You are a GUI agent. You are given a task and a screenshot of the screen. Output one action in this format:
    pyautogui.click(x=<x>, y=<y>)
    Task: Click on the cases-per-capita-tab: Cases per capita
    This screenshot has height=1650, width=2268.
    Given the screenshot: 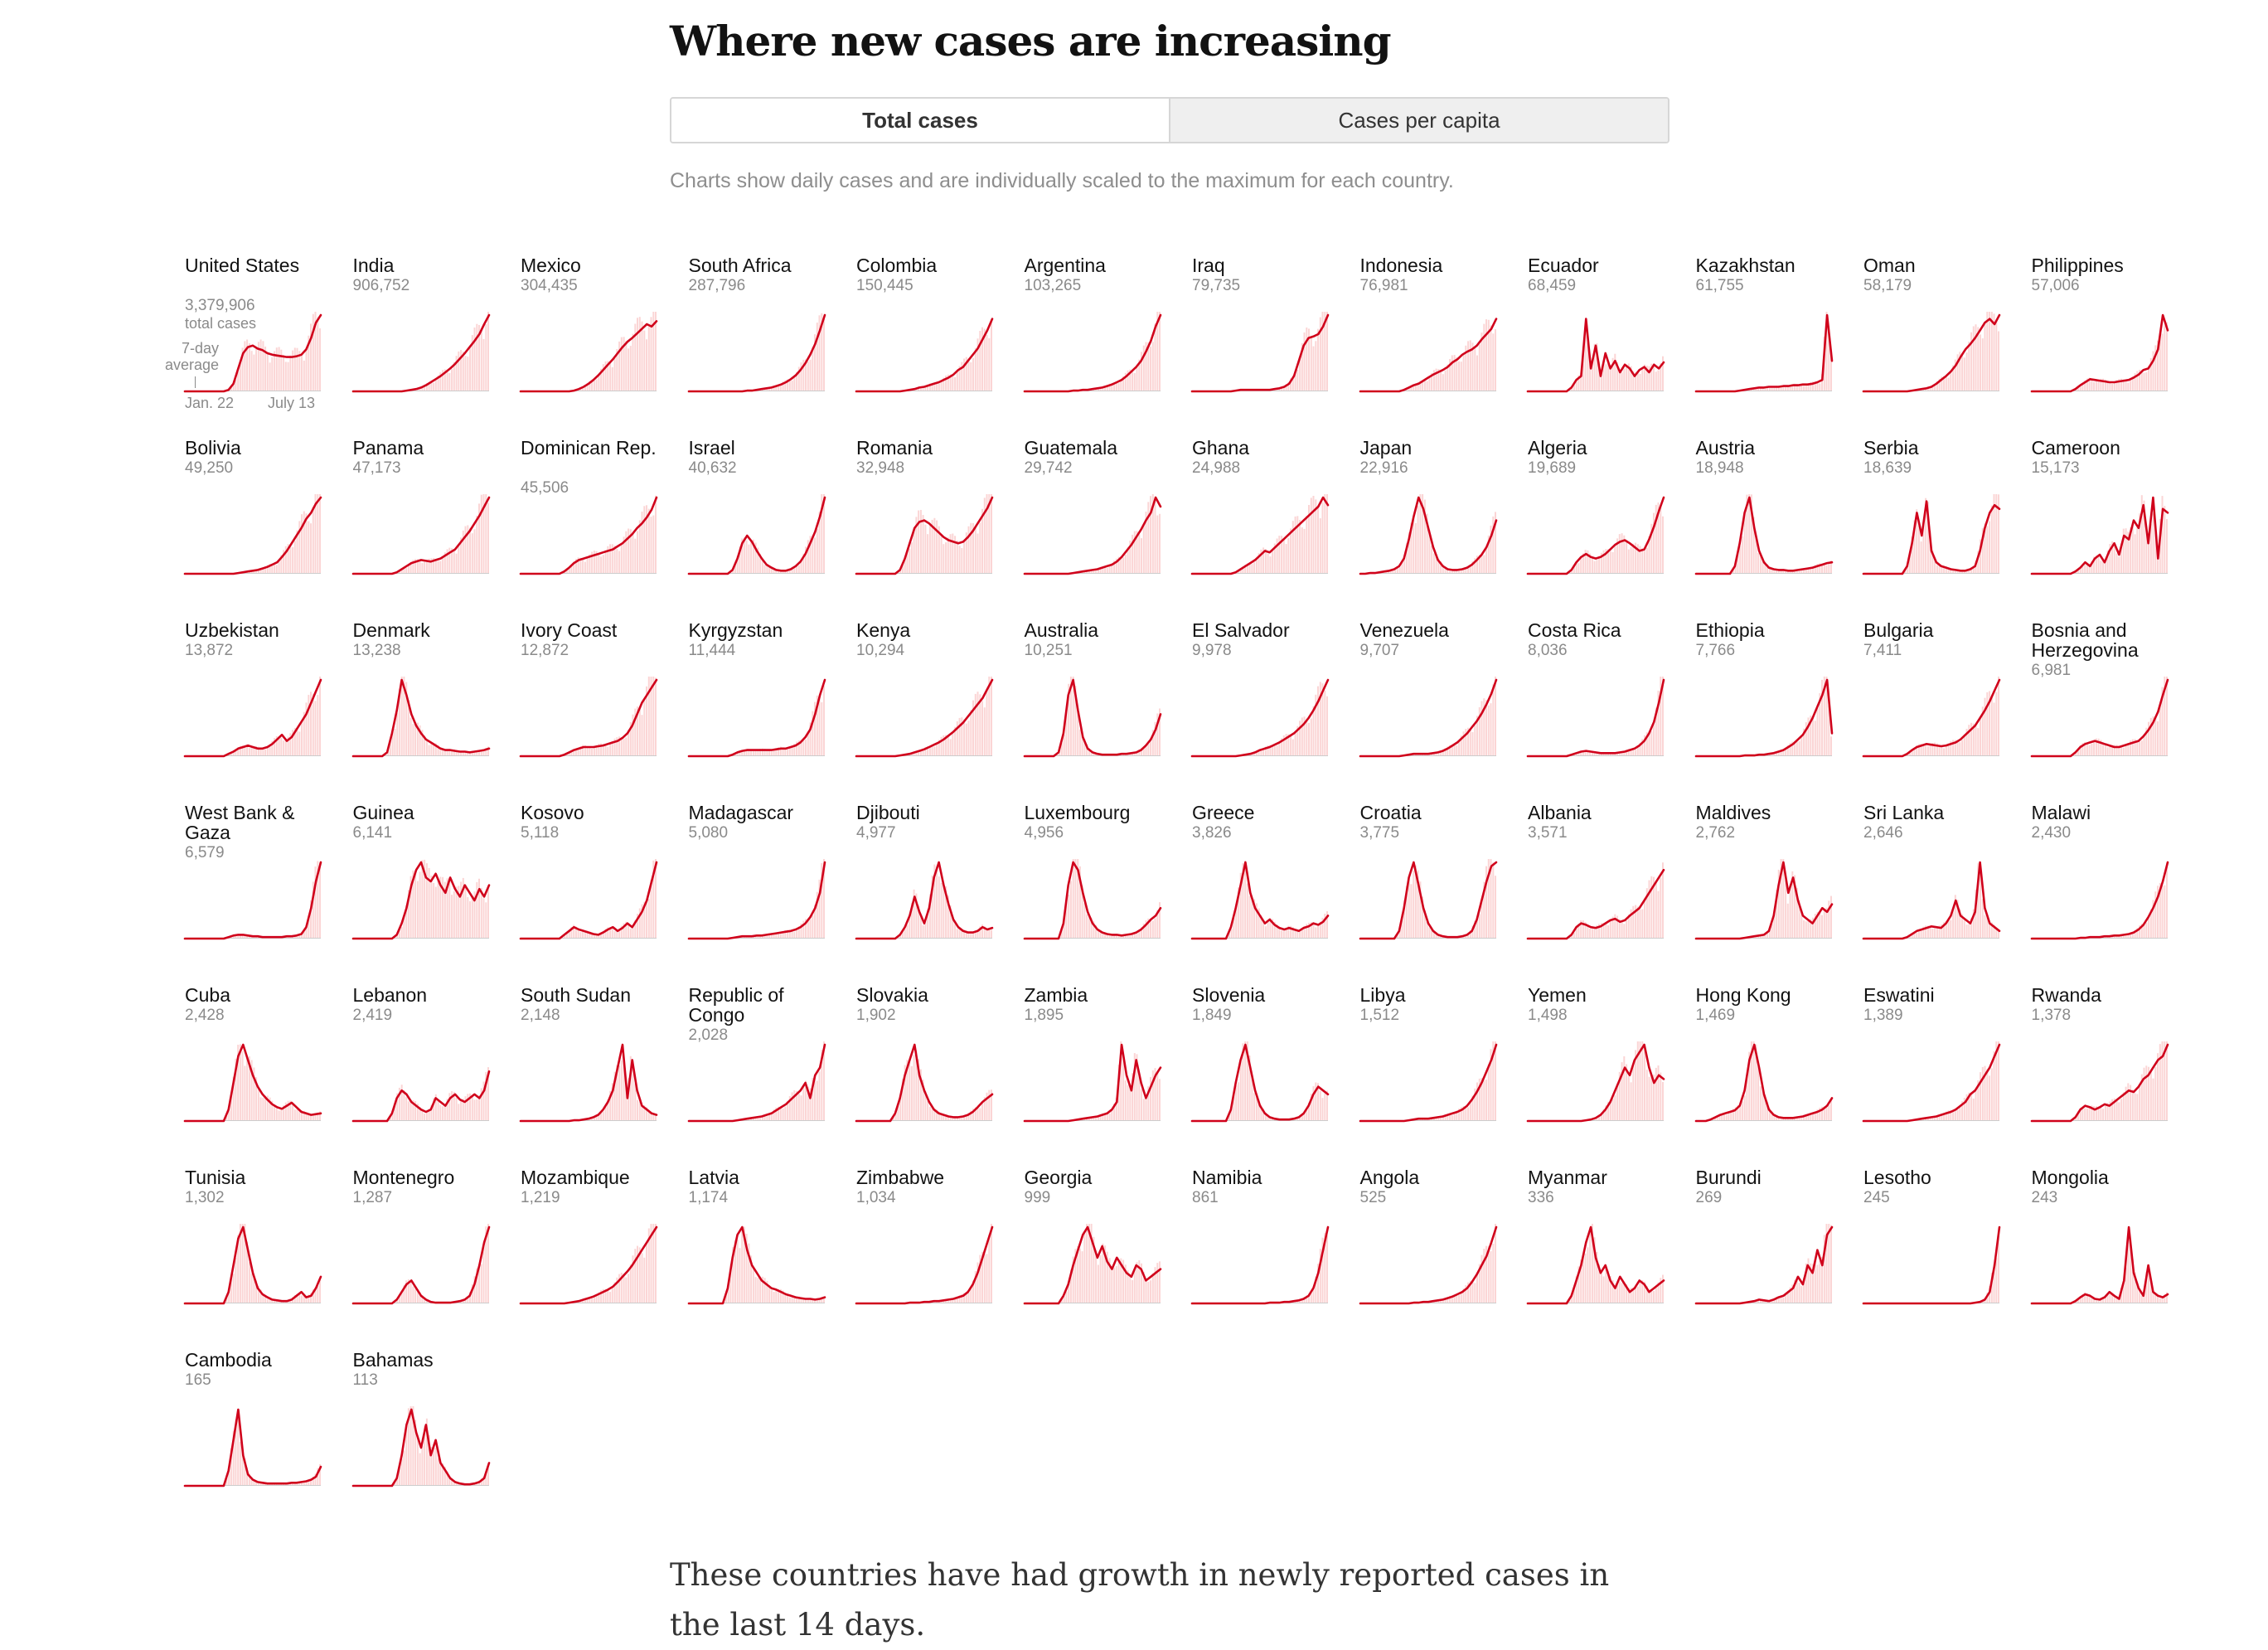 What is the action you would take?
    pyautogui.click(x=1418, y=121)
    